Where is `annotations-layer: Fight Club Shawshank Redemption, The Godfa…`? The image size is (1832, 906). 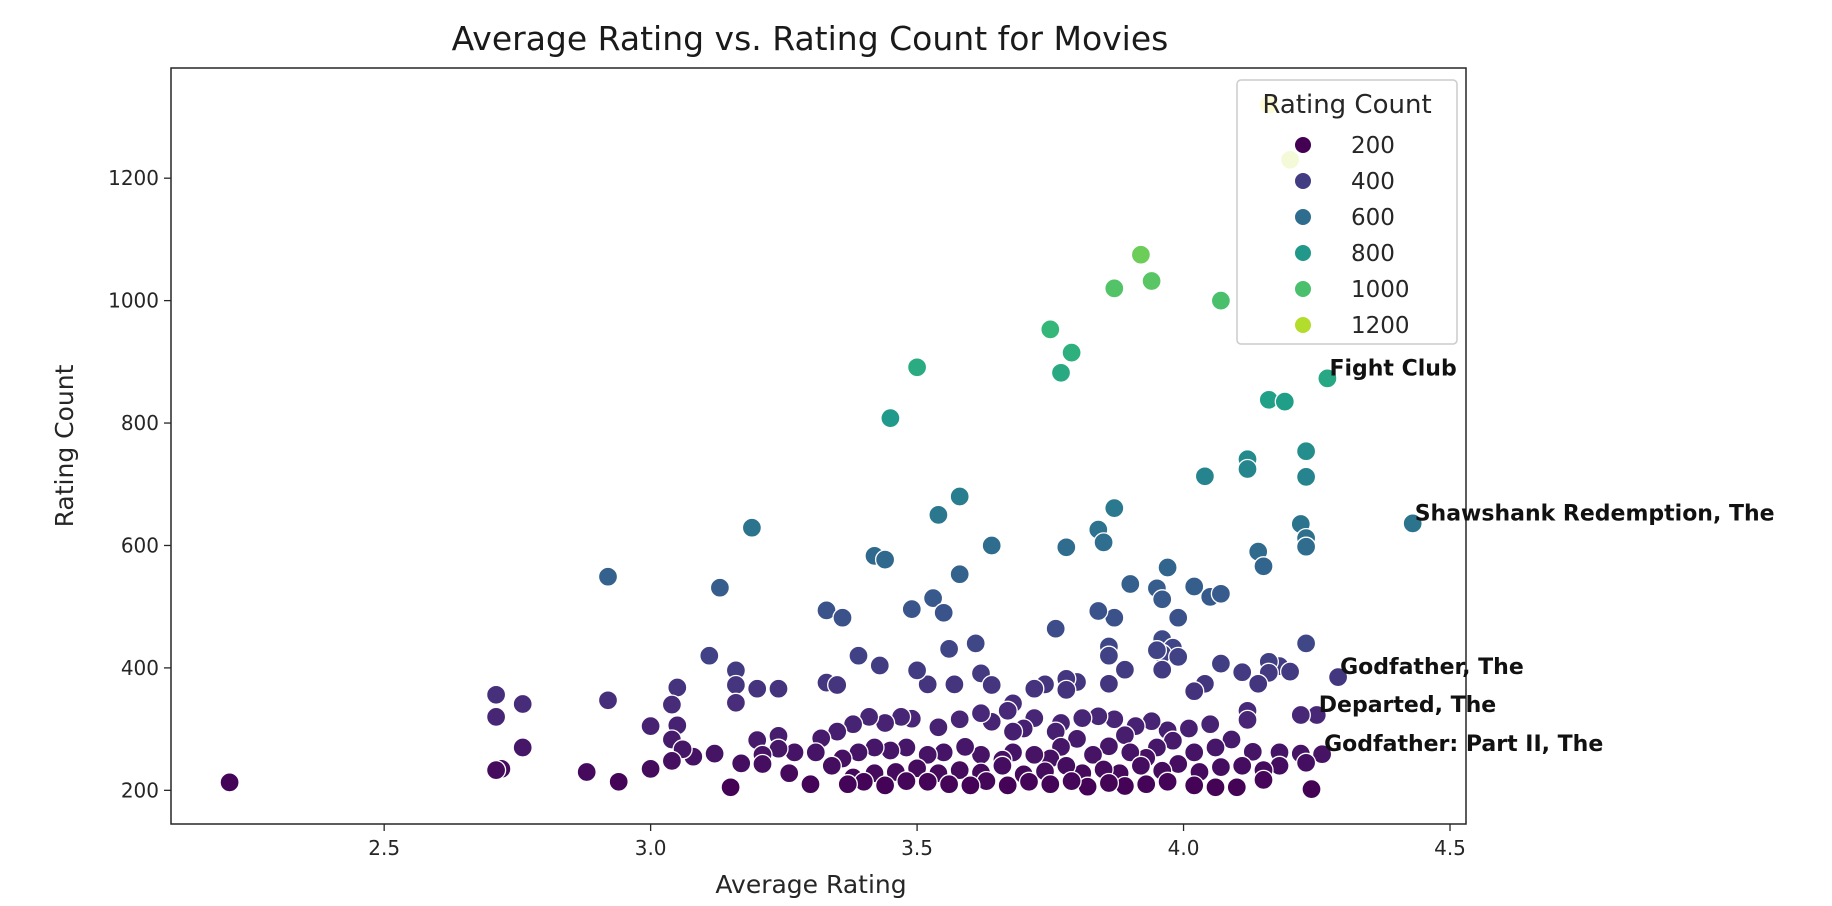 annotations-layer: Fight Club Shawshank Redemption, The Godfa… is located at coordinates (1547, 556).